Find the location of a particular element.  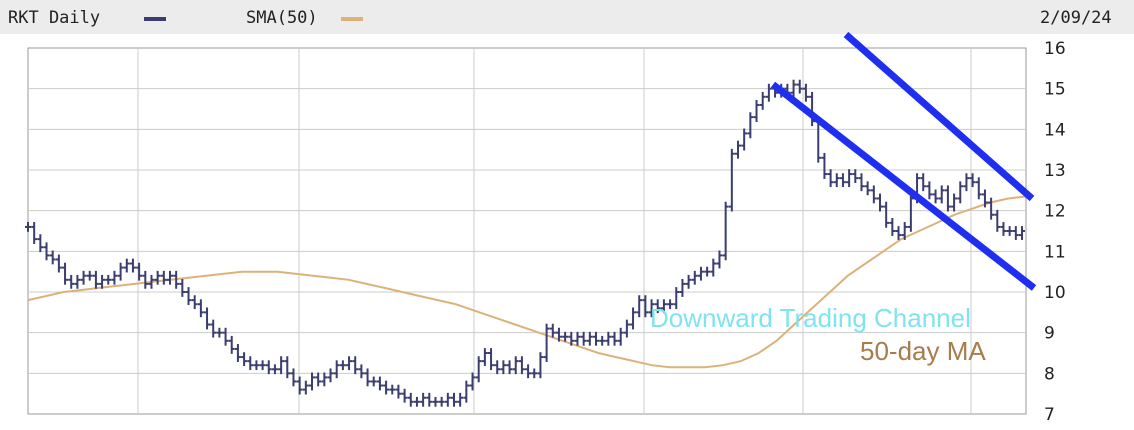

y-tick-label: 12 is located at coordinates (1055, 212).